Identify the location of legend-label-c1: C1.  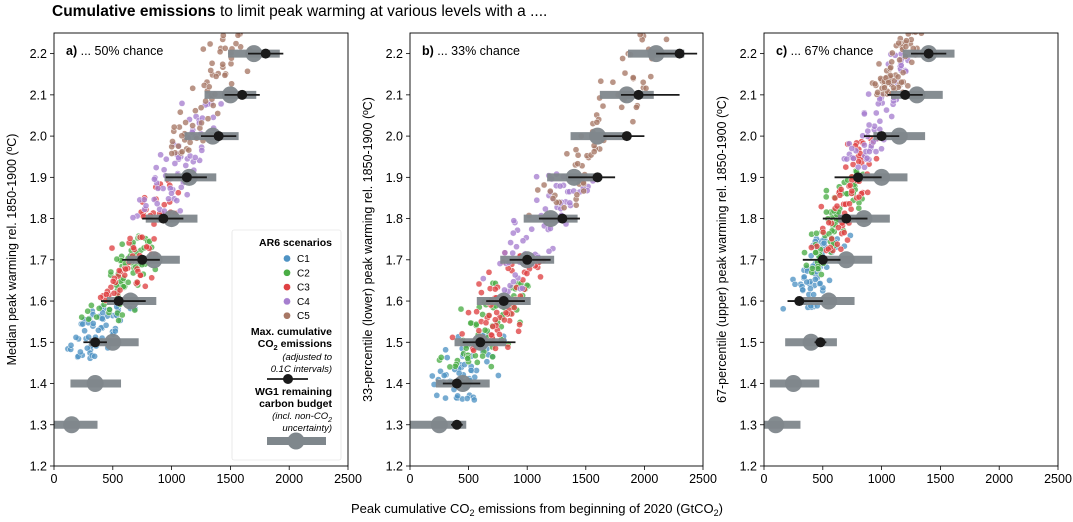
(303, 259).